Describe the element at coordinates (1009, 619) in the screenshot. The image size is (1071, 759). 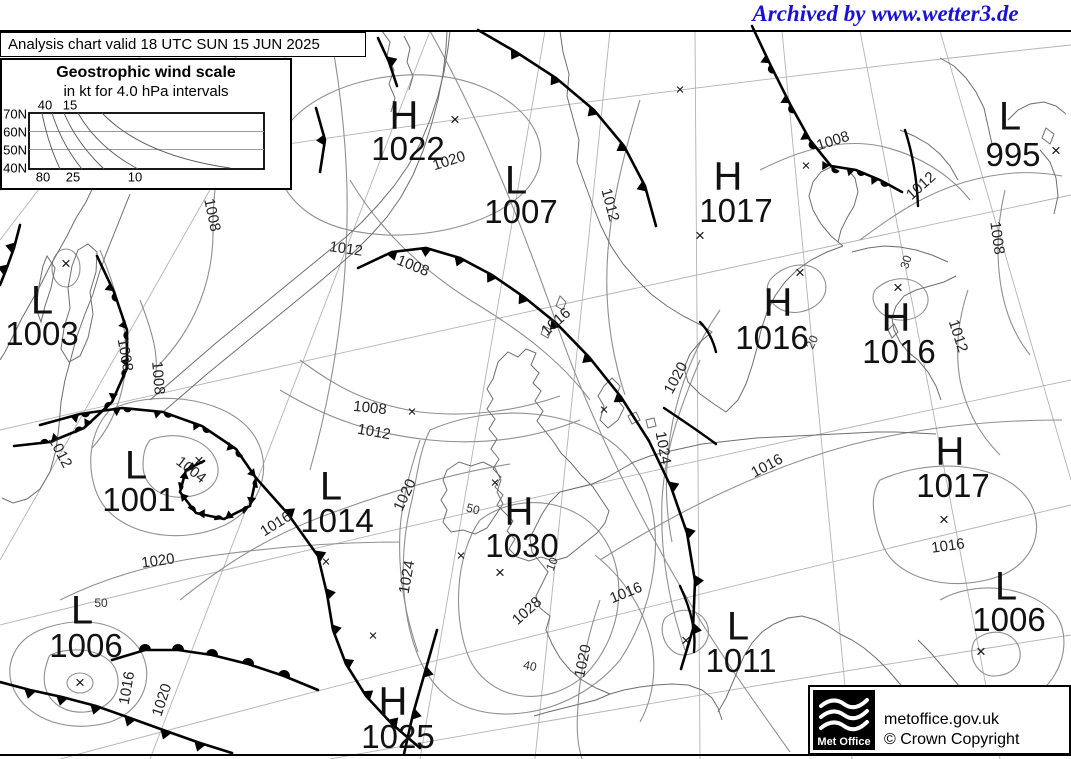
I see `pressure-center-value: 1006` at that location.